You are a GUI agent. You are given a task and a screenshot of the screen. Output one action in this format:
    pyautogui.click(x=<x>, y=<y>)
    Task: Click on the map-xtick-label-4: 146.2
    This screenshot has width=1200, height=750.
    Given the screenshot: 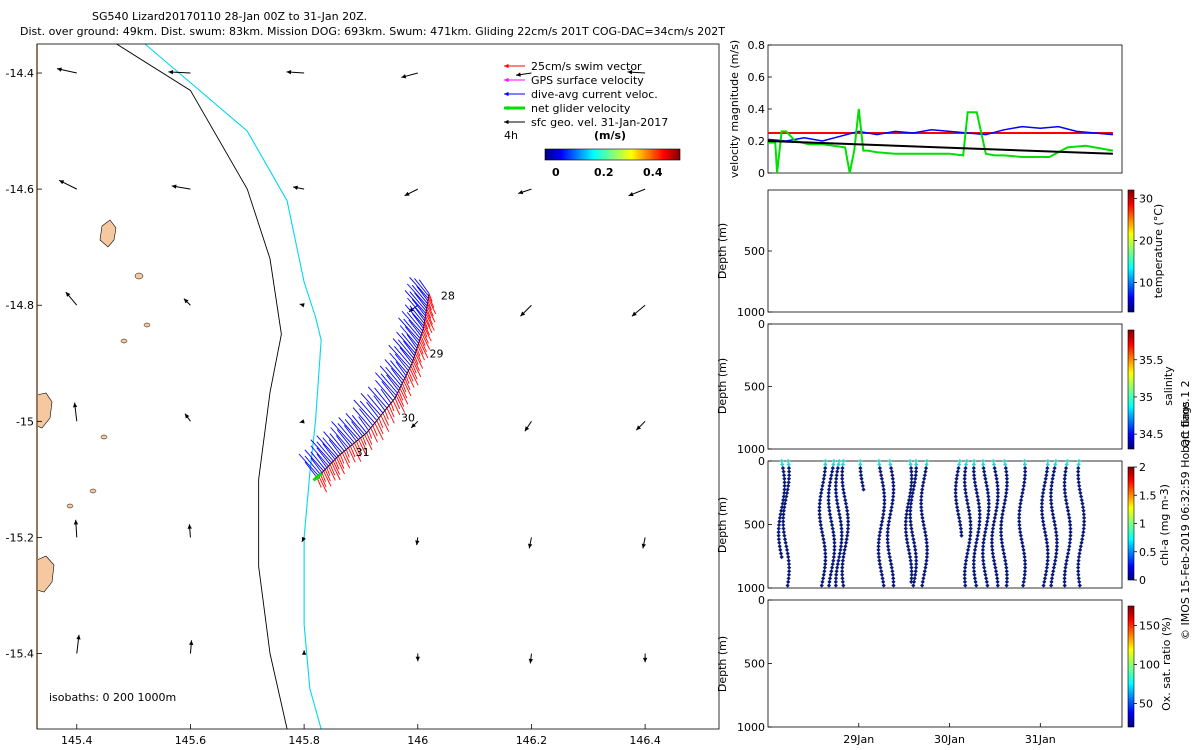 What is the action you would take?
    pyautogui.click(x=532, y=740)
    